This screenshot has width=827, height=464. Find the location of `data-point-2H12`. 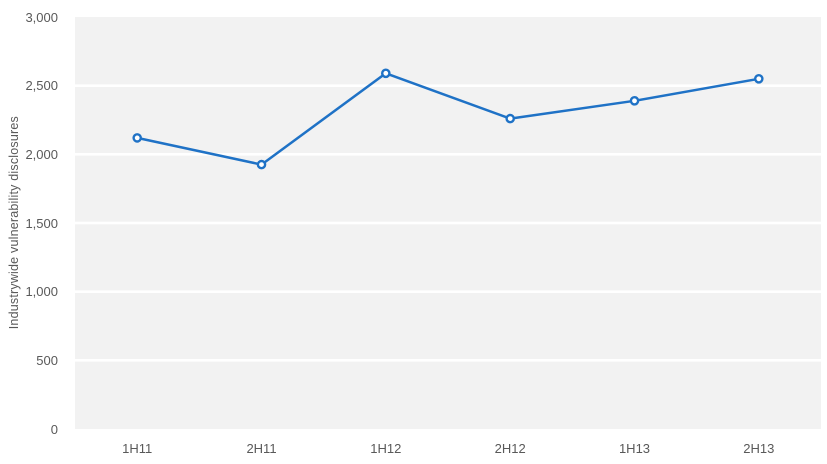

data-point-2H12 is located at coordinates (510, 118).